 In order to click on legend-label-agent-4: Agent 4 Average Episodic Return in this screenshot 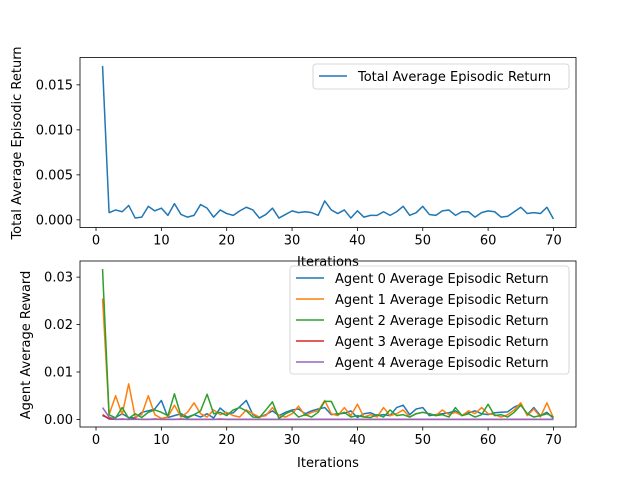, I will do `click(442, 363)`.